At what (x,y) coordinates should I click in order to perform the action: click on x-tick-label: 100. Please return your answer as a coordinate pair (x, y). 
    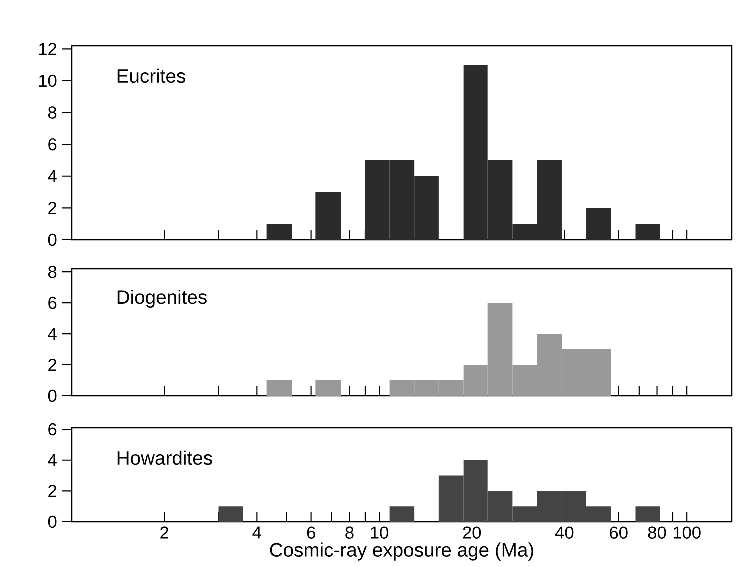
    Looking at the image, I should click on (687, 532).